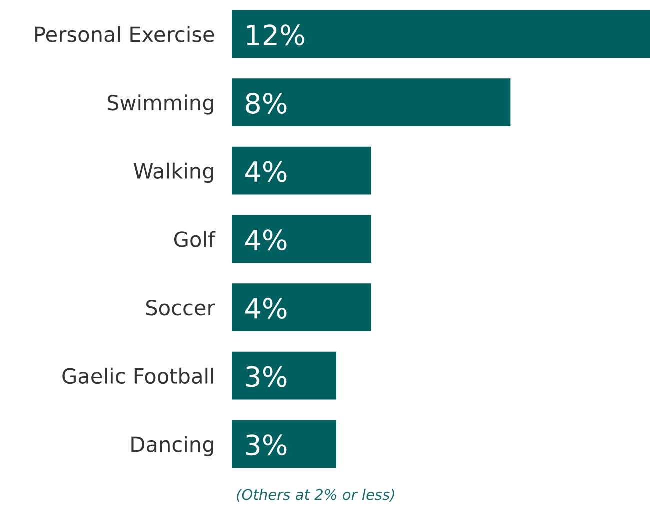 Image resolution: width=650 pixels, height=507 pixels. I want to click on y-tick-label: Personal Exercise, so click(125, 34).